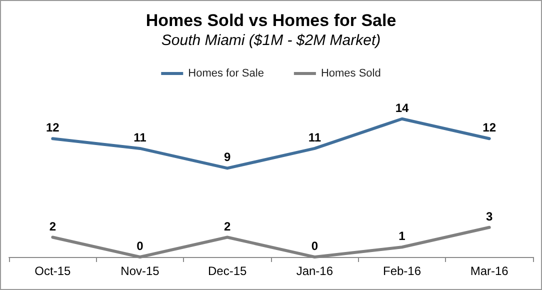 Image resolution: width=542 pixels, height=290 pixels. Describe the element at coordinates (140, 271) in the screenshot. I see `x-tick-label: Nov-15` at that location.